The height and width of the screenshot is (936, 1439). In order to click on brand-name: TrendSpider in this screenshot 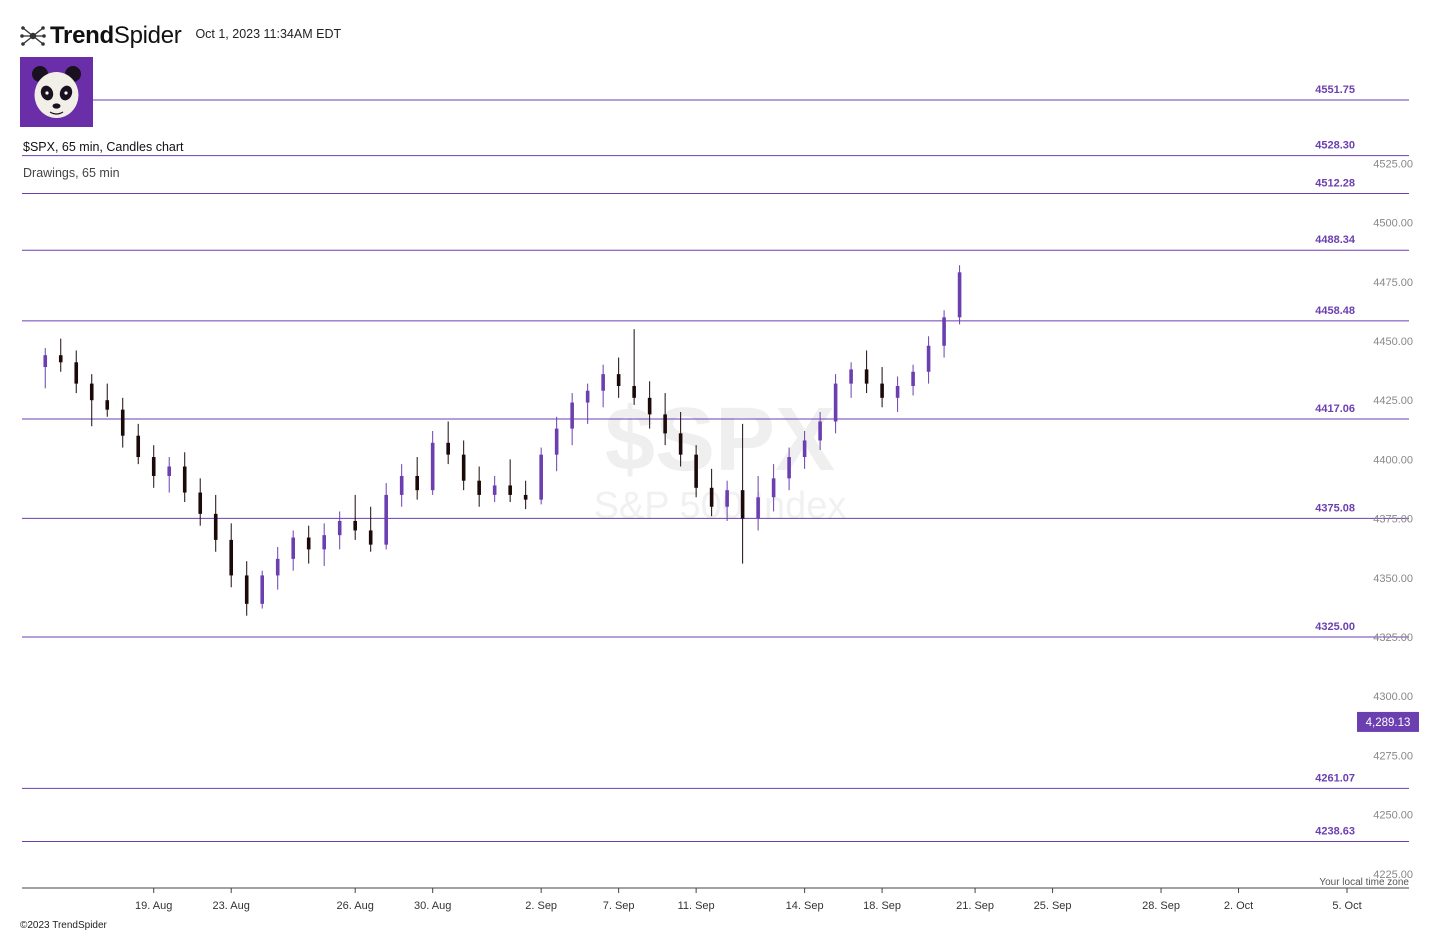, I will do `click(116, 35)`.